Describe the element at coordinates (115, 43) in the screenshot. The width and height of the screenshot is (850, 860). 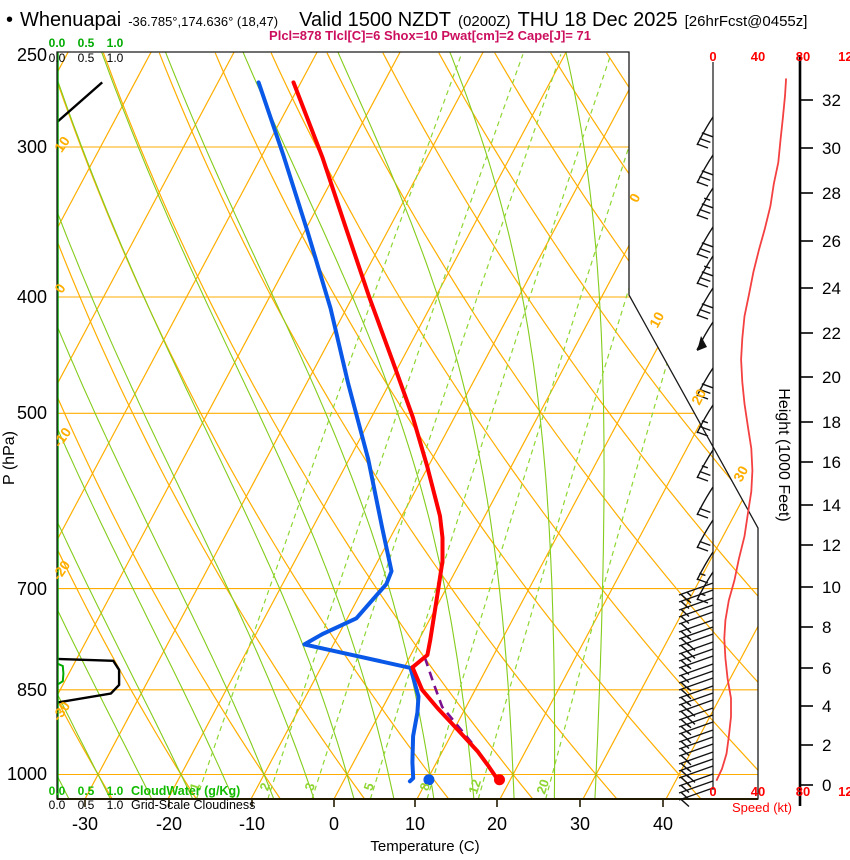
I see `cloudwater-scale-top: 1.0` at that location.